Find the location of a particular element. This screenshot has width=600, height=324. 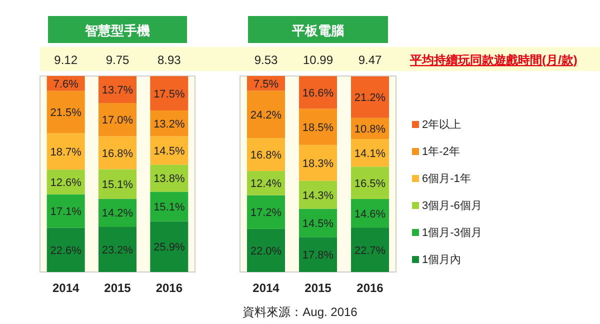

data-label: 18.5% is located at coordinates (318, 128).